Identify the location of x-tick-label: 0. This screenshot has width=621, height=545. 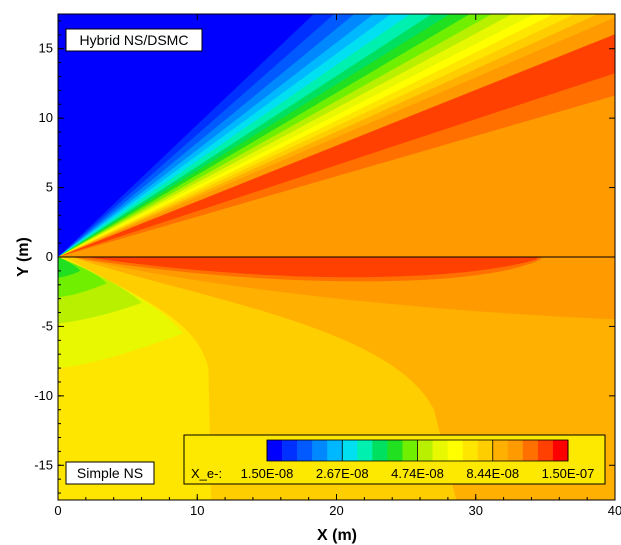
(57, 510).